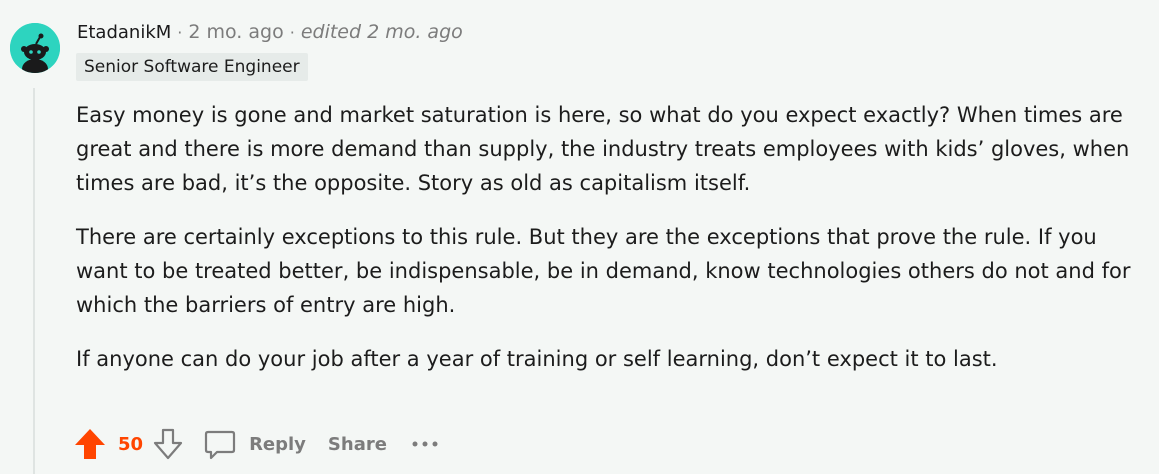 Image resolution: width=1159 pixels, height=474 pixels. I want to click on more-options-button, so click(425, 444).